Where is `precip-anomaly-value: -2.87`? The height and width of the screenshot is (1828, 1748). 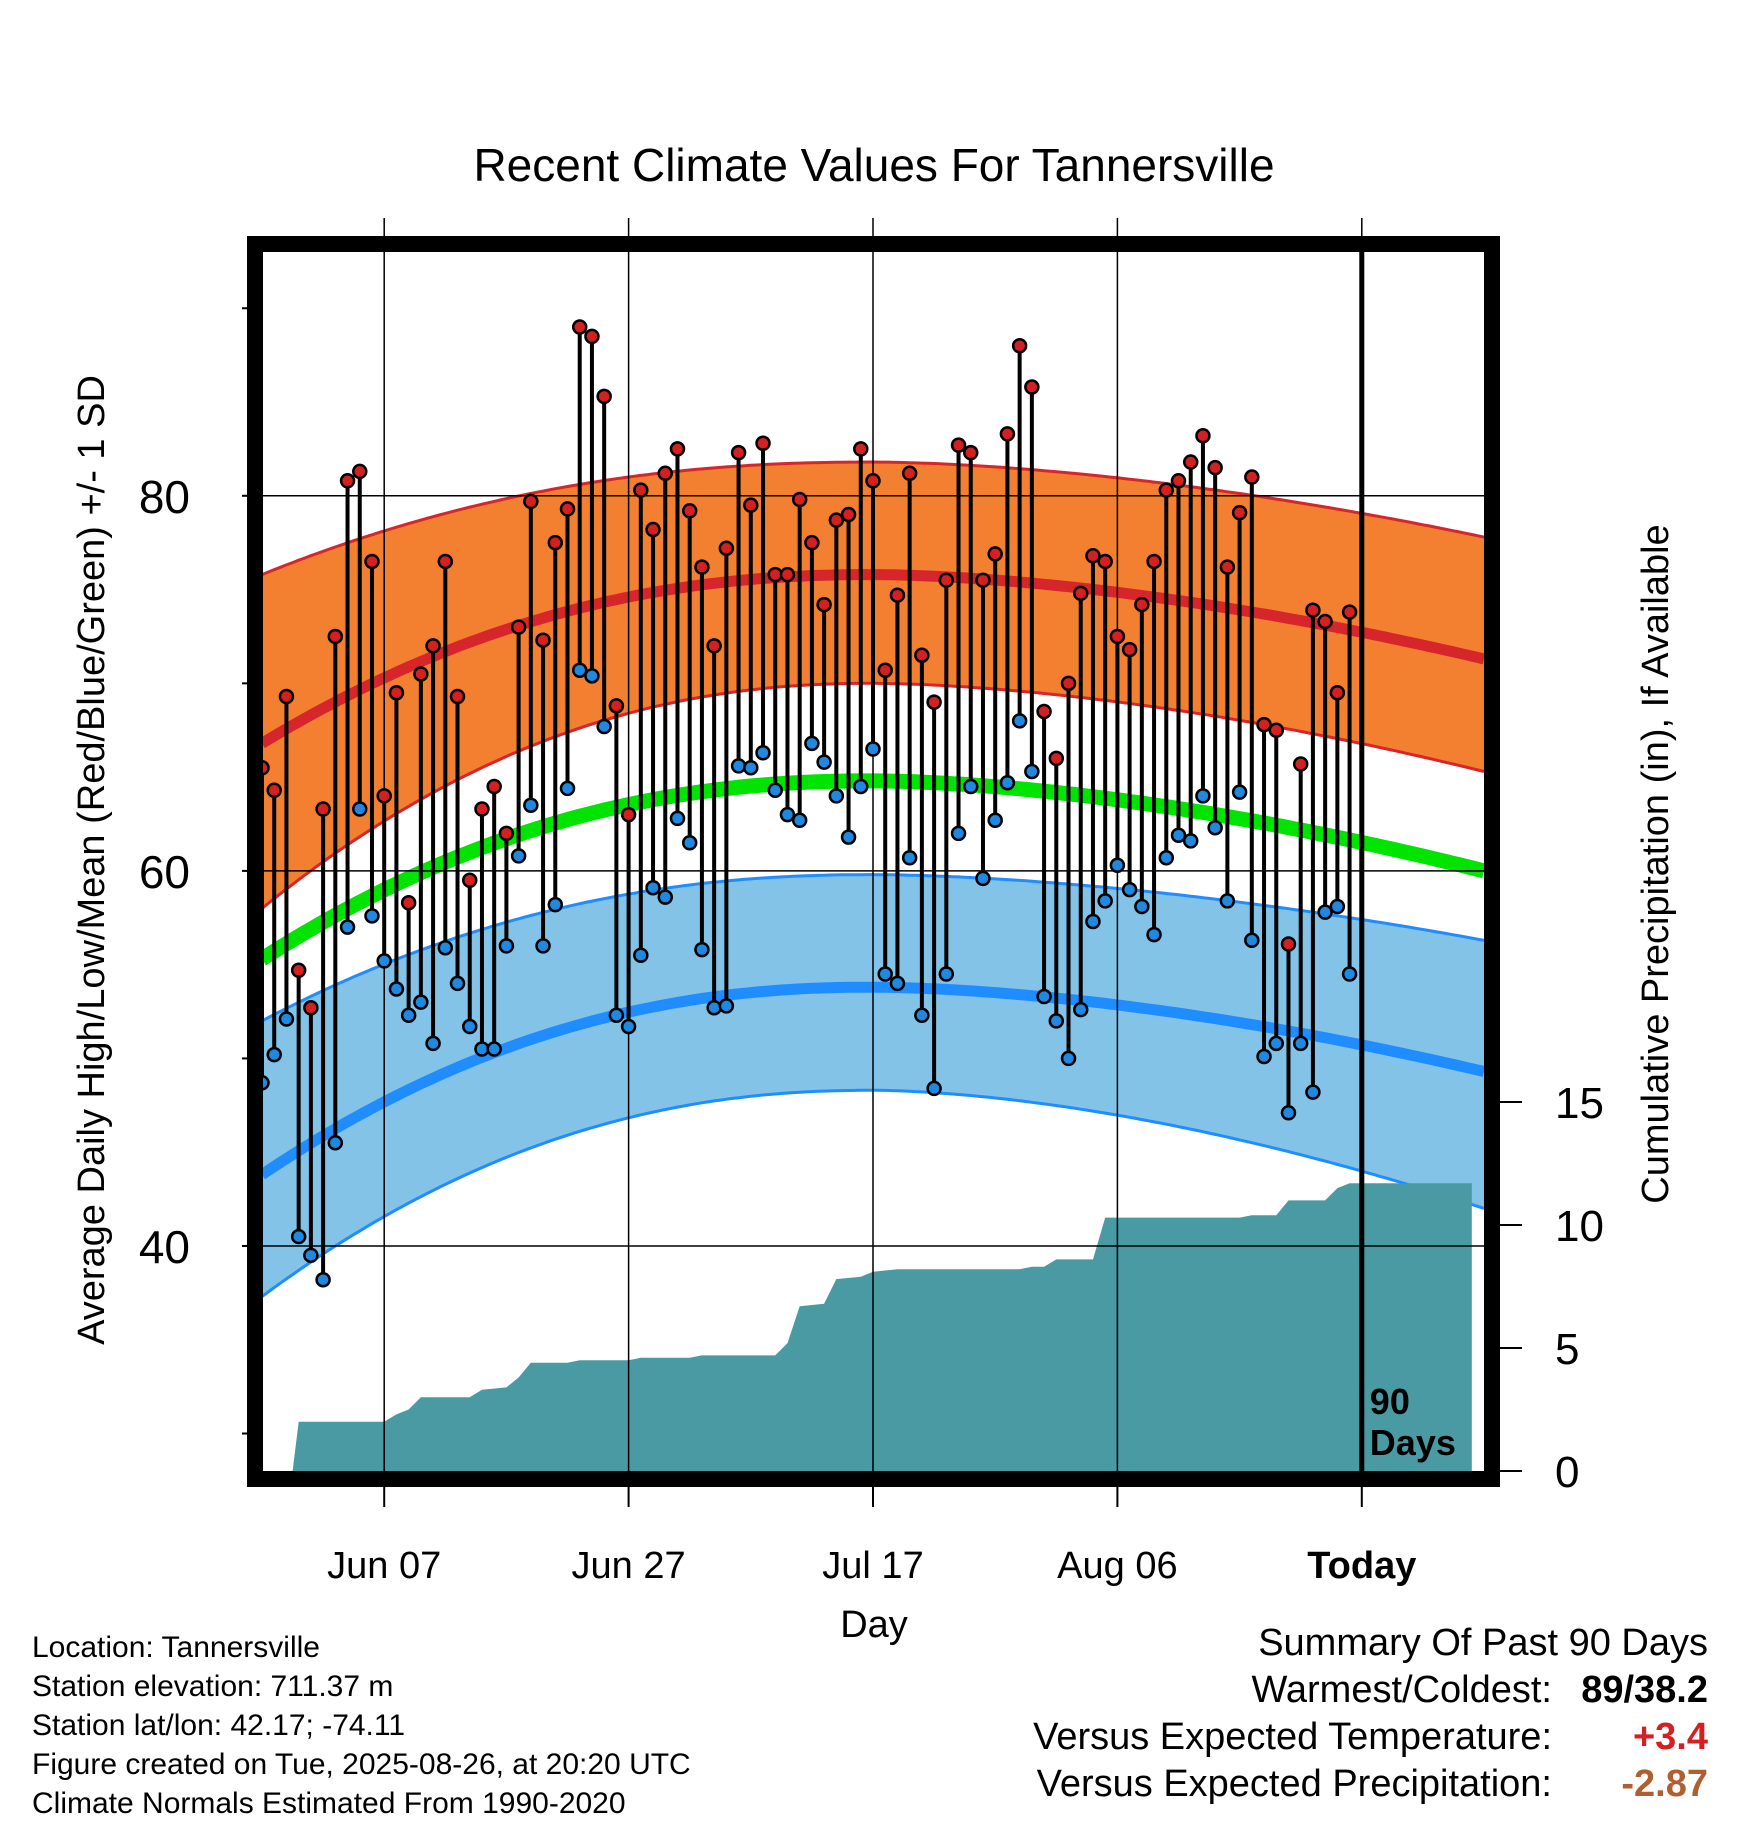
precip-anomaly-value: -2.87 is located at coordinates (1664, 1784).